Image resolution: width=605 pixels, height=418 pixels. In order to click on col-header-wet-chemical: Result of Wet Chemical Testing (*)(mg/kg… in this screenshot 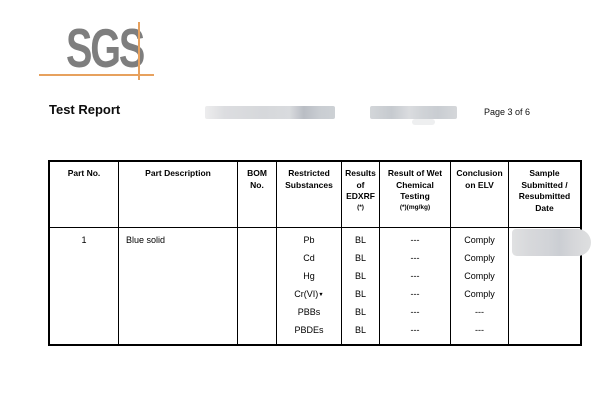, I will do `click(415, 195)`.